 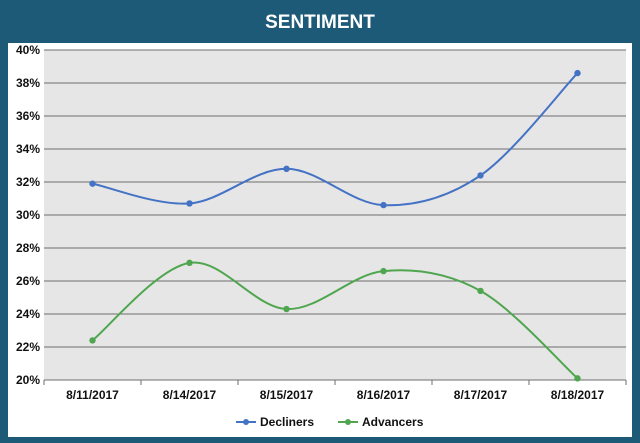 What do you see at coordinates (28, 149) in the screenshot?
I see `y-tick-label: 34%` at bounding box center [28, 149].